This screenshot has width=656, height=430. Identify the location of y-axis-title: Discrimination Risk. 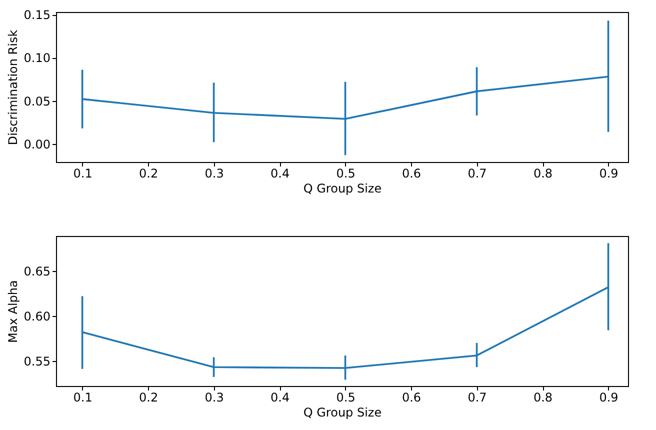
(13, 88).